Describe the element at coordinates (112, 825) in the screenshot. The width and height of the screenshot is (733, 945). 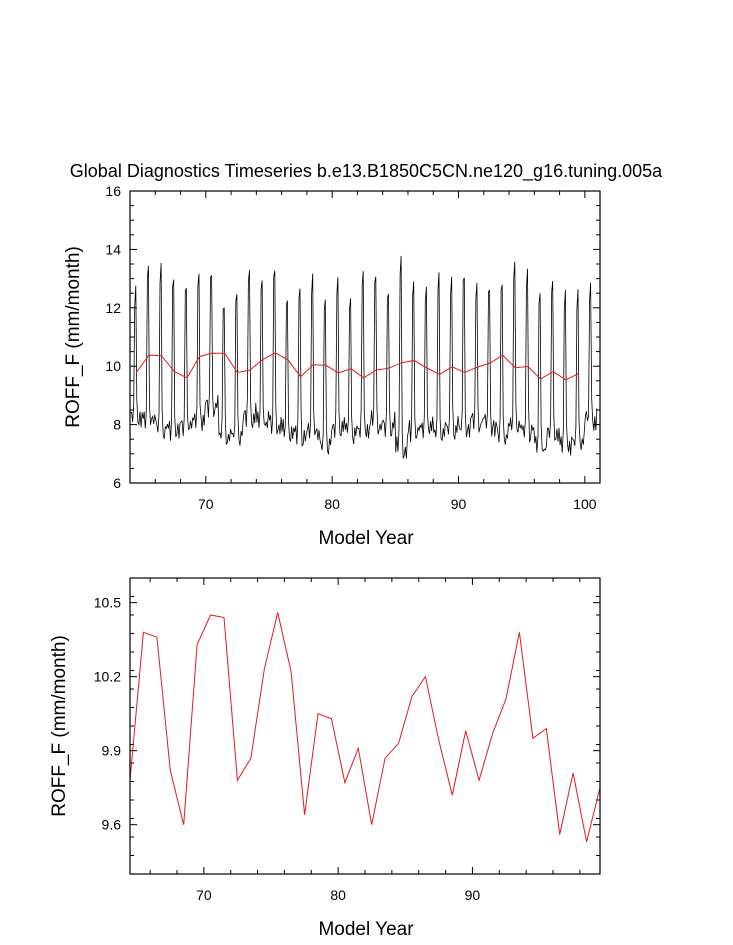
I see `y-tick-label: 9.6` at that location.